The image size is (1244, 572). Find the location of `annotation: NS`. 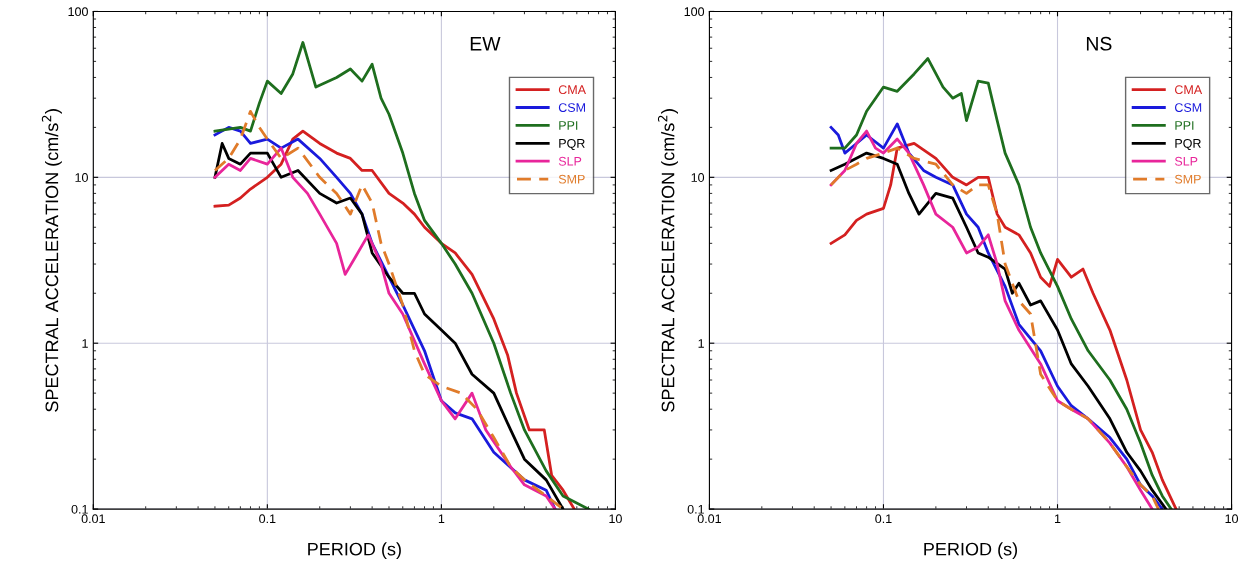

annotation: NS is located at coordinates (1099, 43).